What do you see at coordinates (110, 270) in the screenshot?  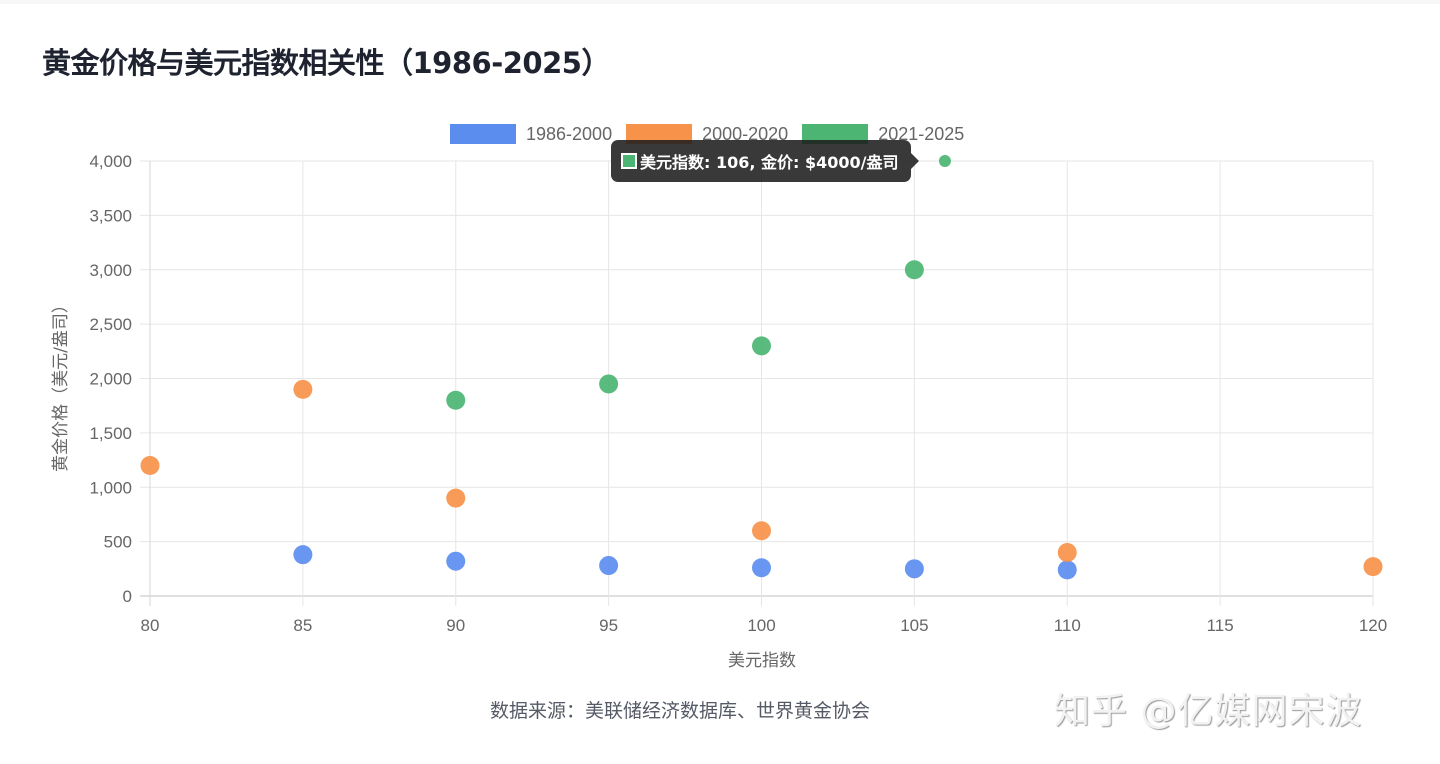 I see `y-tick-label: 3,000` at bounding box center [110, 270].